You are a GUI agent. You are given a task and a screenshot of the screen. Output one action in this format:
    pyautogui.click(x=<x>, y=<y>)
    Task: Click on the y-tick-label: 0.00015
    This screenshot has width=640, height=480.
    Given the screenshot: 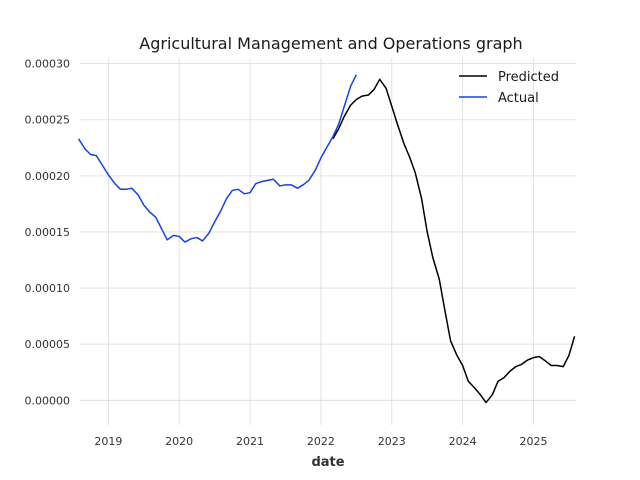 What is the action you would take?
    pyautogui.click(x=48, y=232)
    